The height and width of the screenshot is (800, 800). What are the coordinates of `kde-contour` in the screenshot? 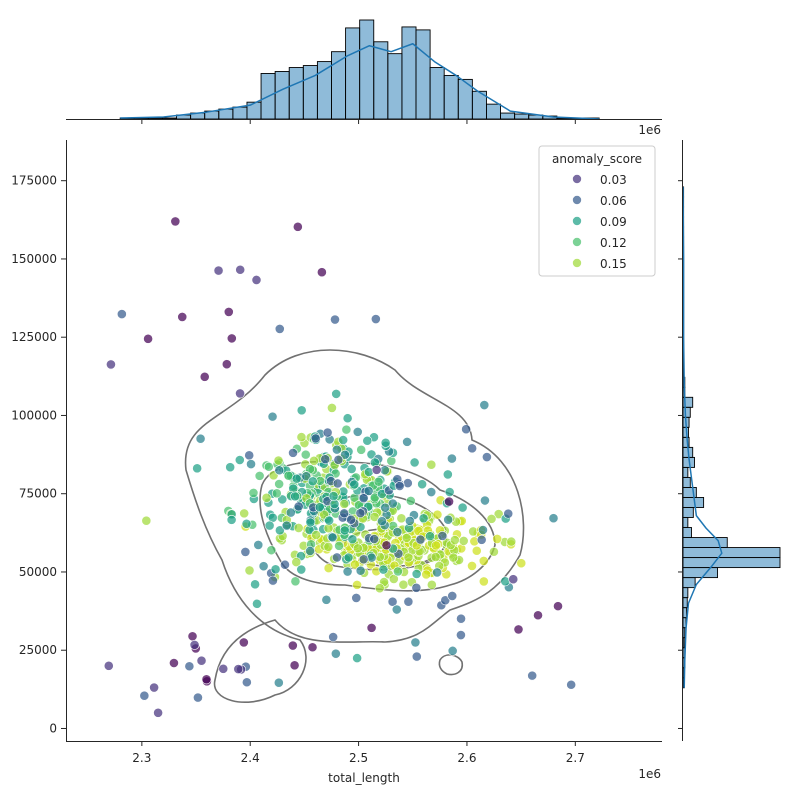 It's located at (451, 665).